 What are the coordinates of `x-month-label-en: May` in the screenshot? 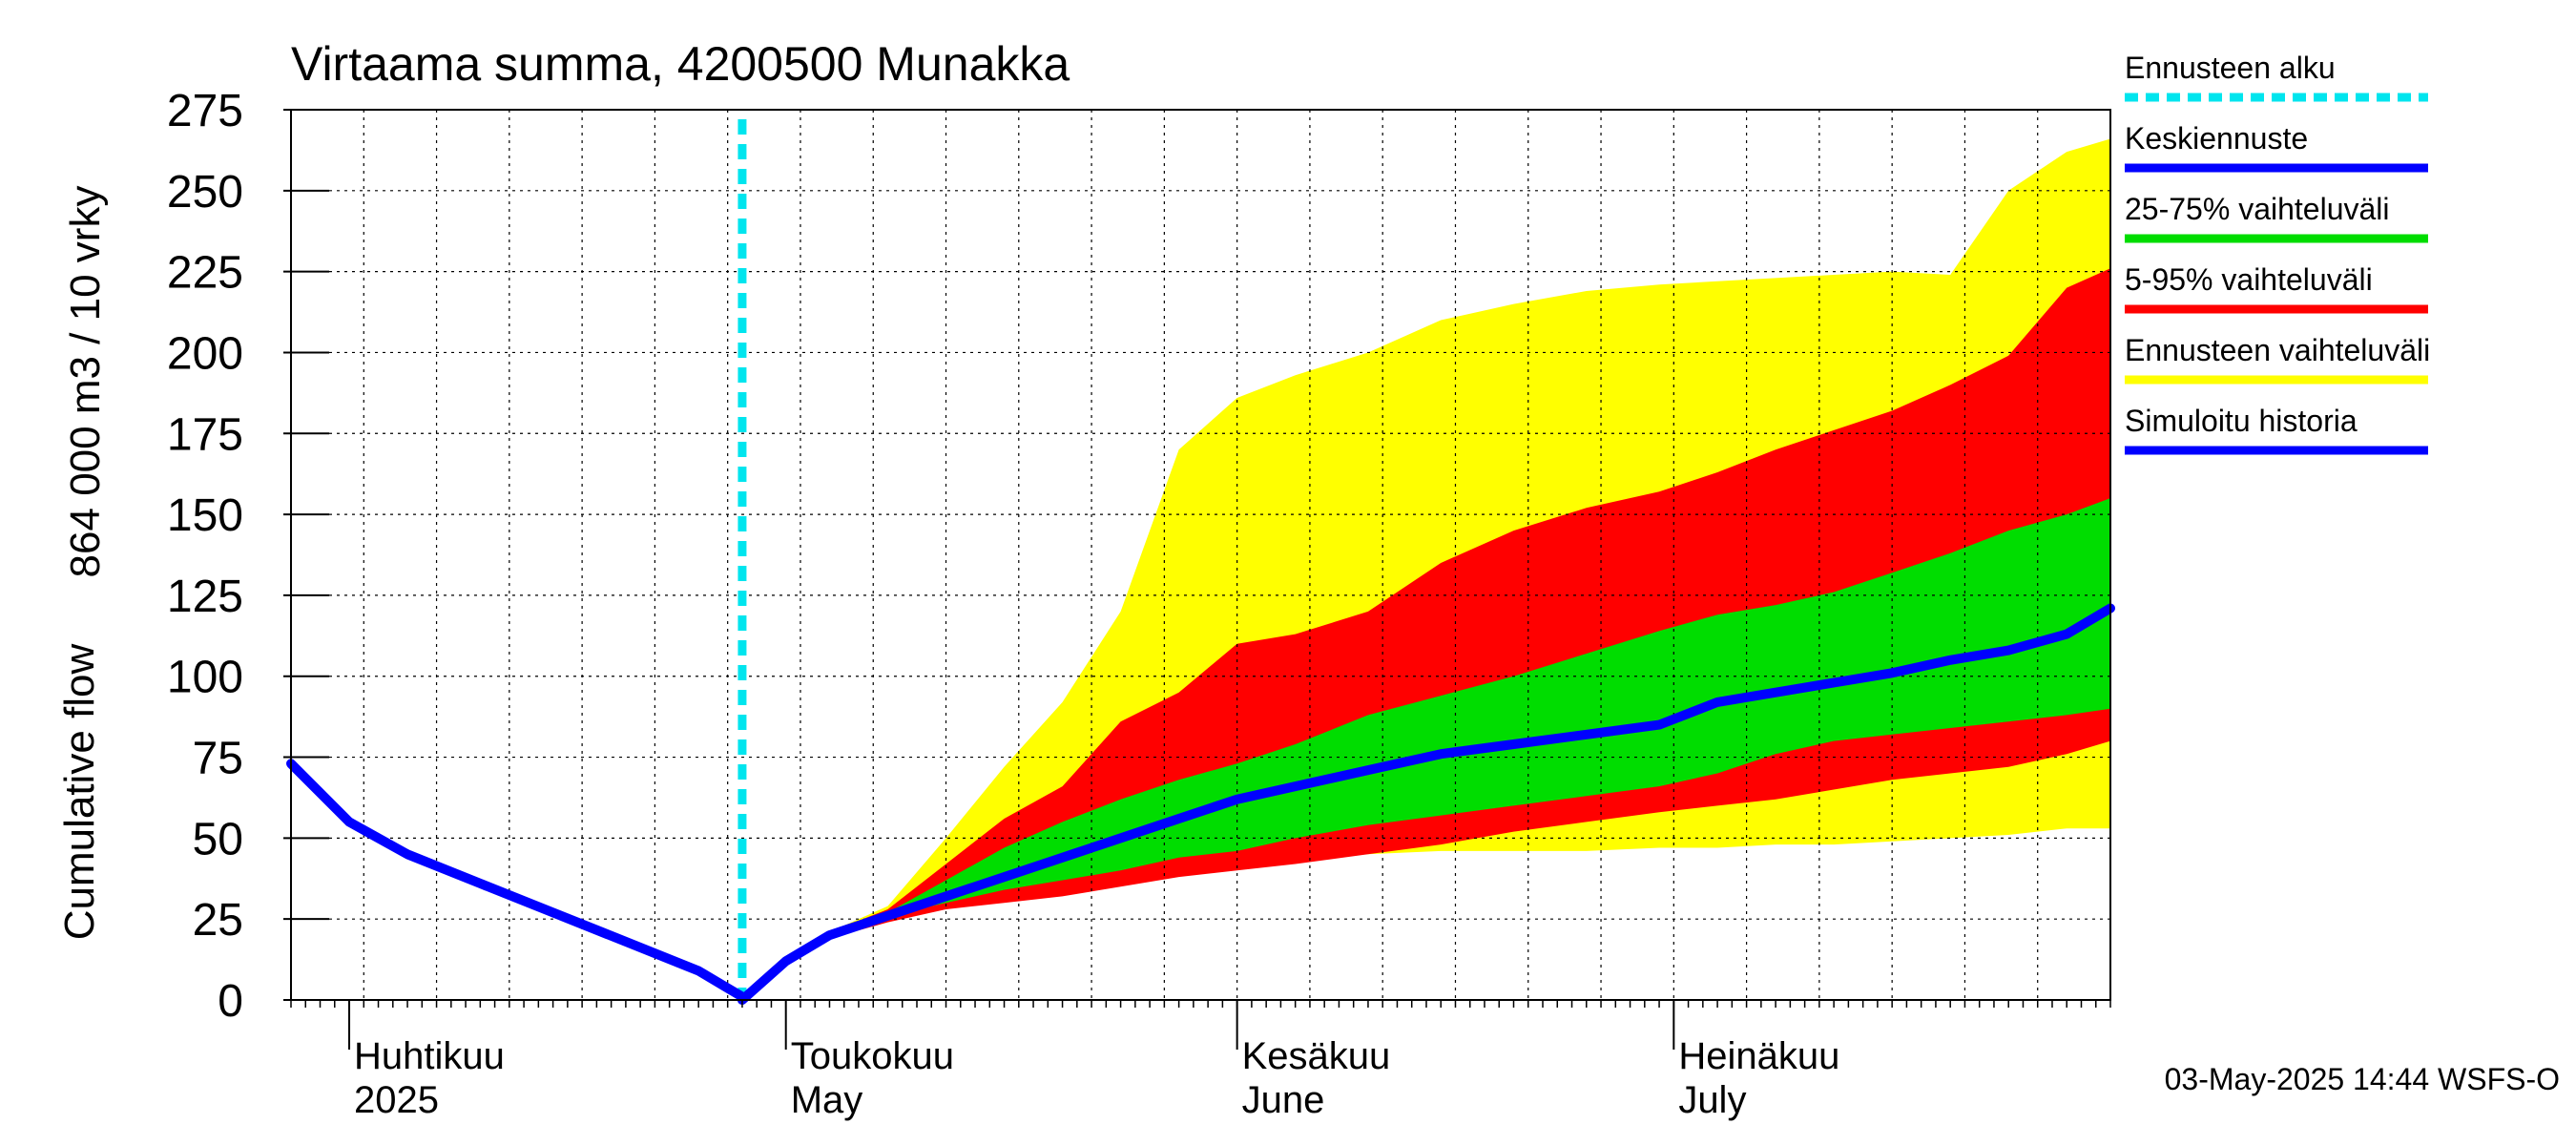 It's located at (827, 1100).